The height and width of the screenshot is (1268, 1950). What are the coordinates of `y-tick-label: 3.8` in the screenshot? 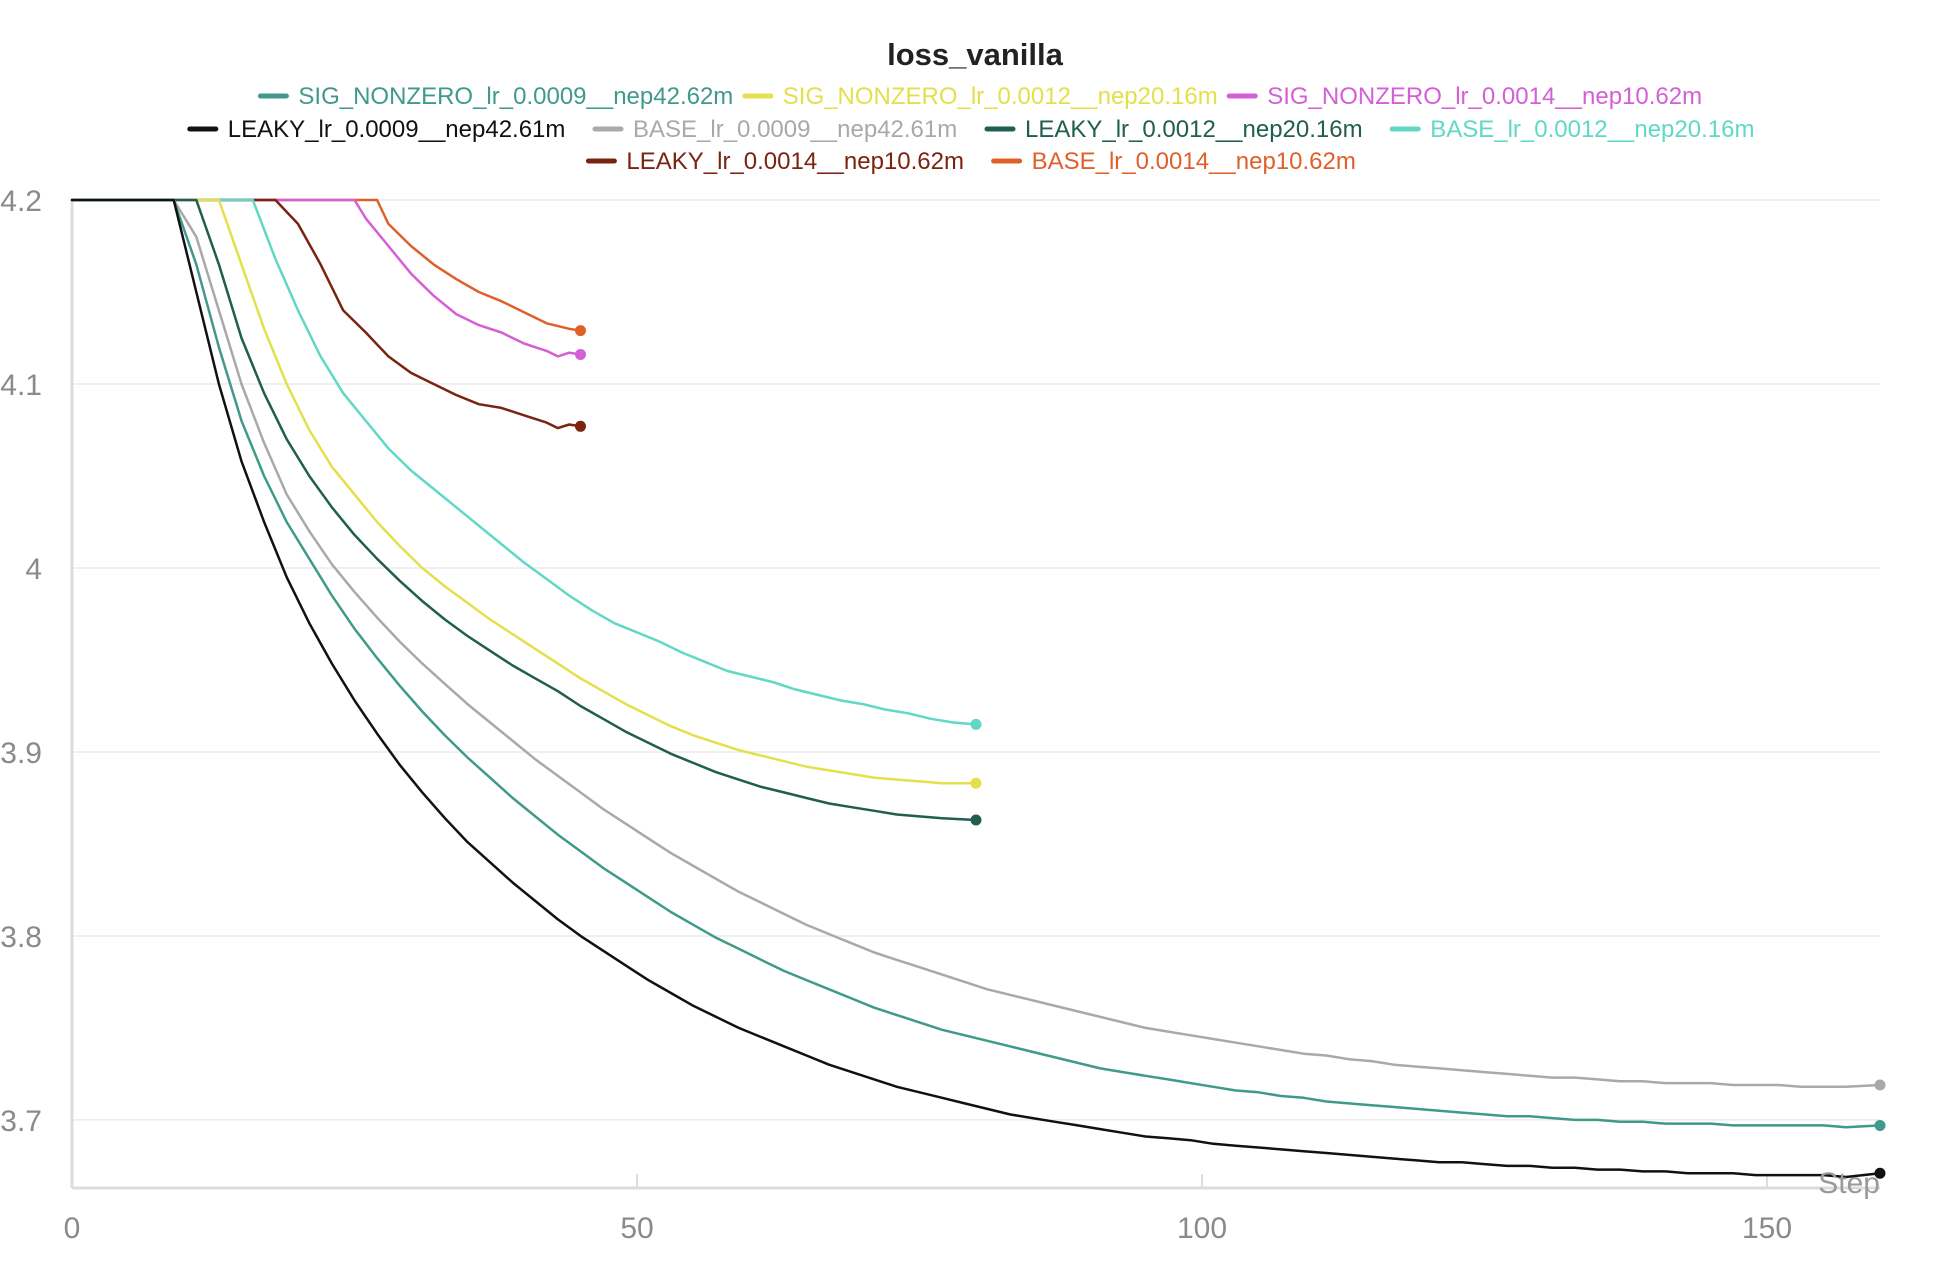 It's located at (21, 937).